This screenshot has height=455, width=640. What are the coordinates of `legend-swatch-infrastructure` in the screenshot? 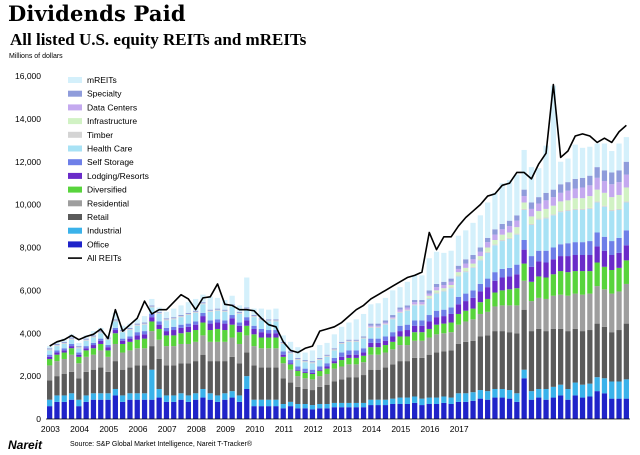 It's located at (75, 121).